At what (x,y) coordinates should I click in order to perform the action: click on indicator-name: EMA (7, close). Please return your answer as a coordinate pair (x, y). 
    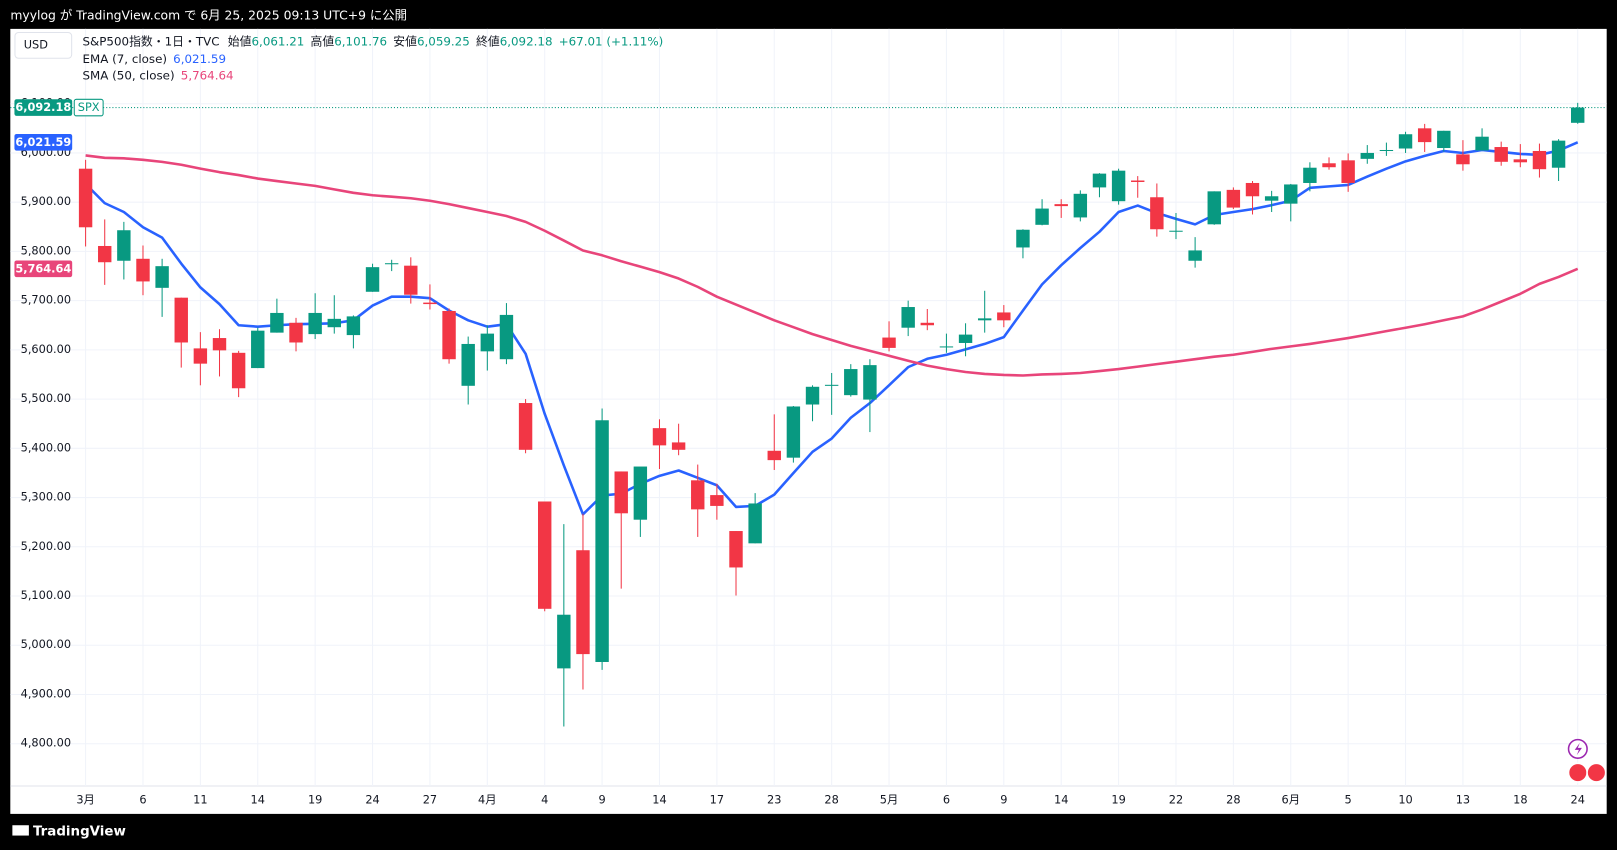
    Looking at the image, I should click on (124, 58).